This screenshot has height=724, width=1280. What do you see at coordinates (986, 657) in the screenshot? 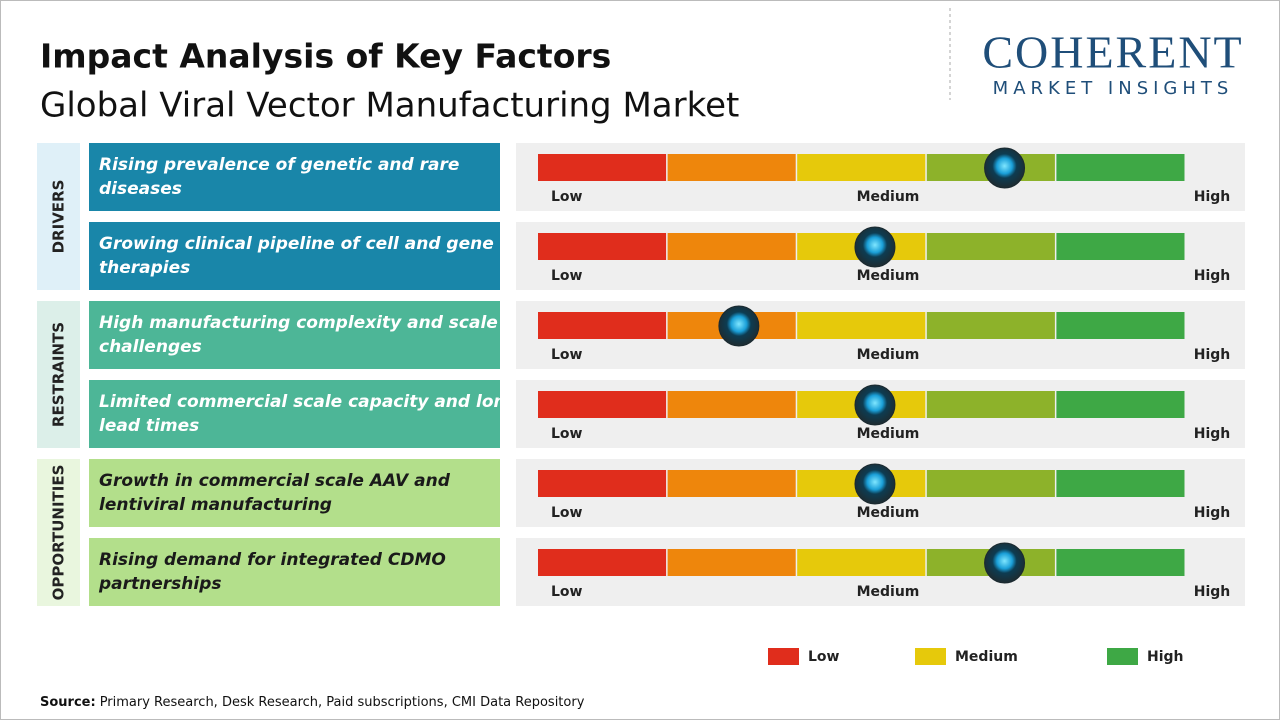
I see `legend-label: Medium` at bounding box center [986, 657].